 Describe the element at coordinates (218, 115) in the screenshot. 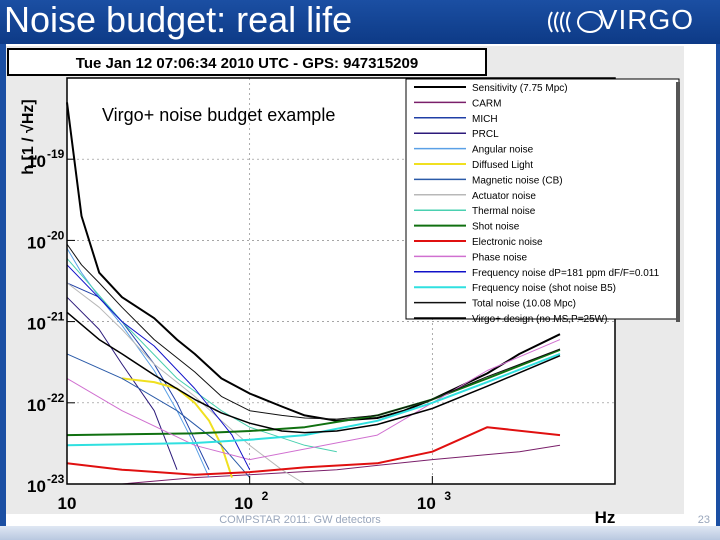

I see `chart-annotation: Virgo+ noise budget example` at that location.